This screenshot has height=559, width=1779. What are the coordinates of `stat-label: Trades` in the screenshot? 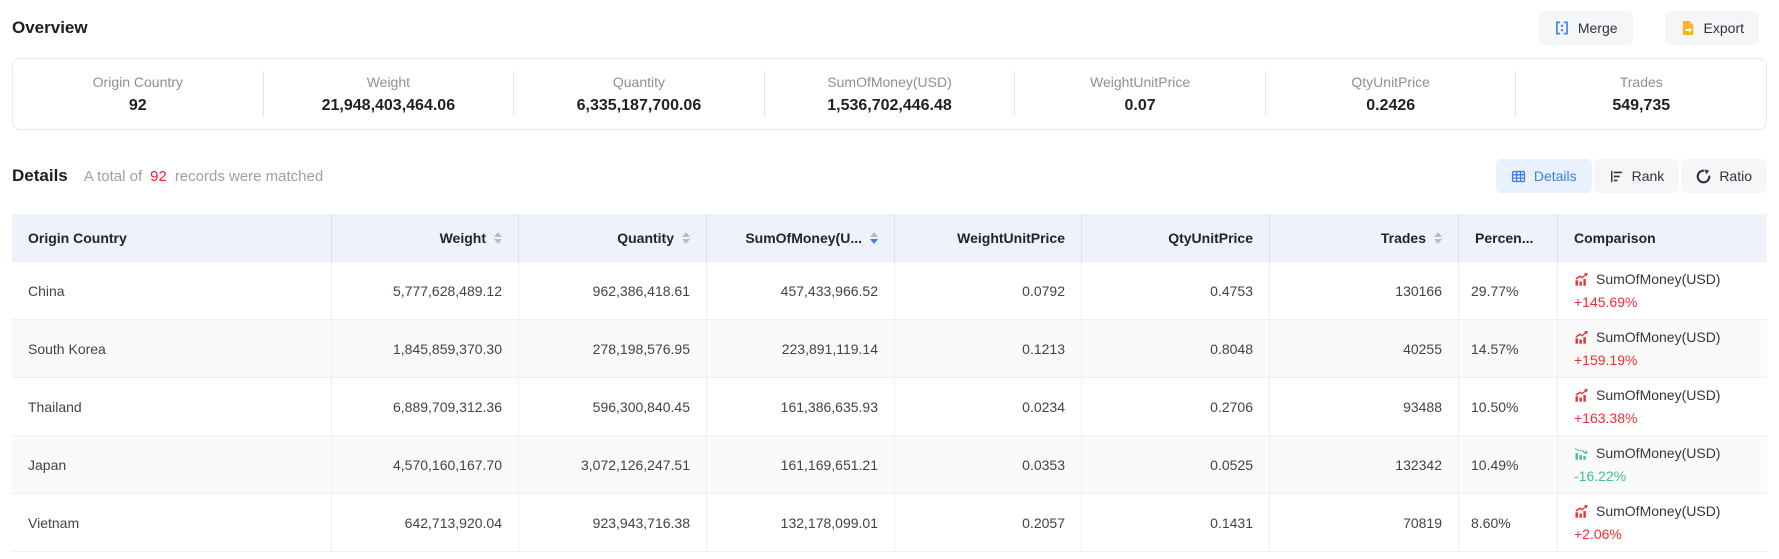 It's located at (1641, 81).